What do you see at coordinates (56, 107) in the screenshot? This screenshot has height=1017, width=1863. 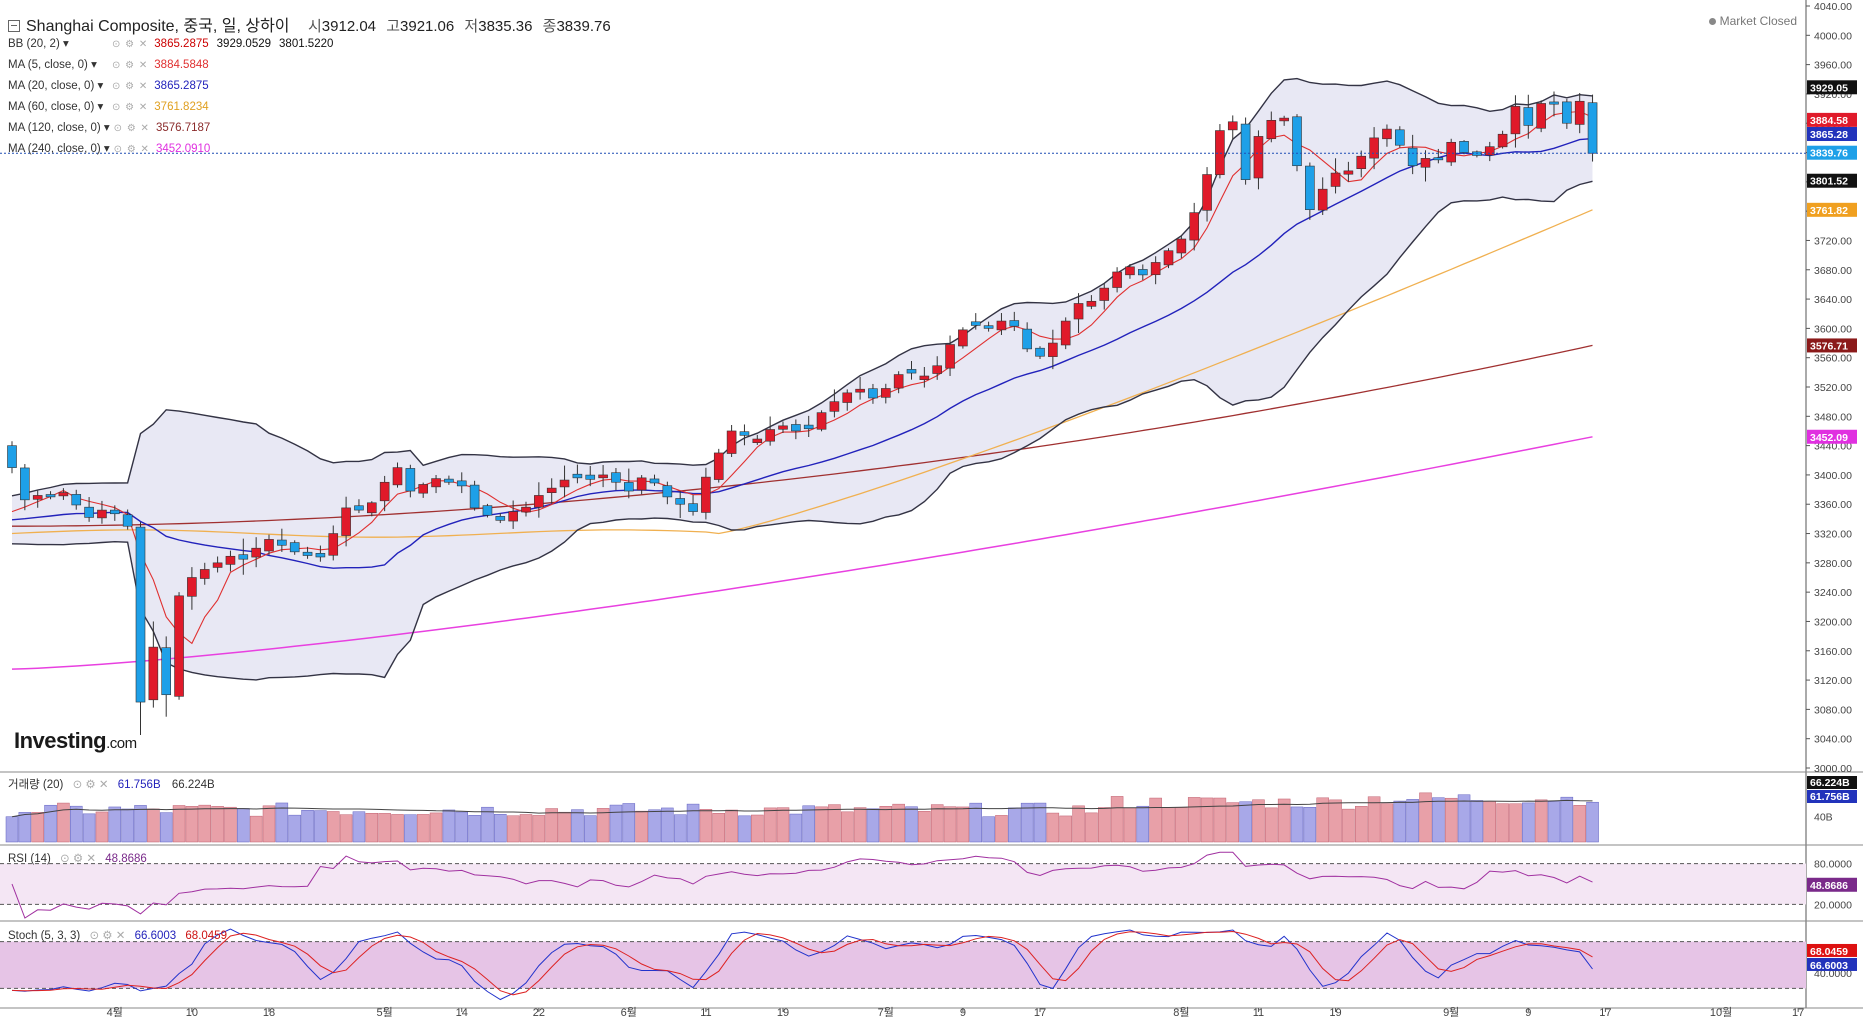 I see `indicator-label: MA (60, close, 0) ▾` at bounding box center [56, 107].